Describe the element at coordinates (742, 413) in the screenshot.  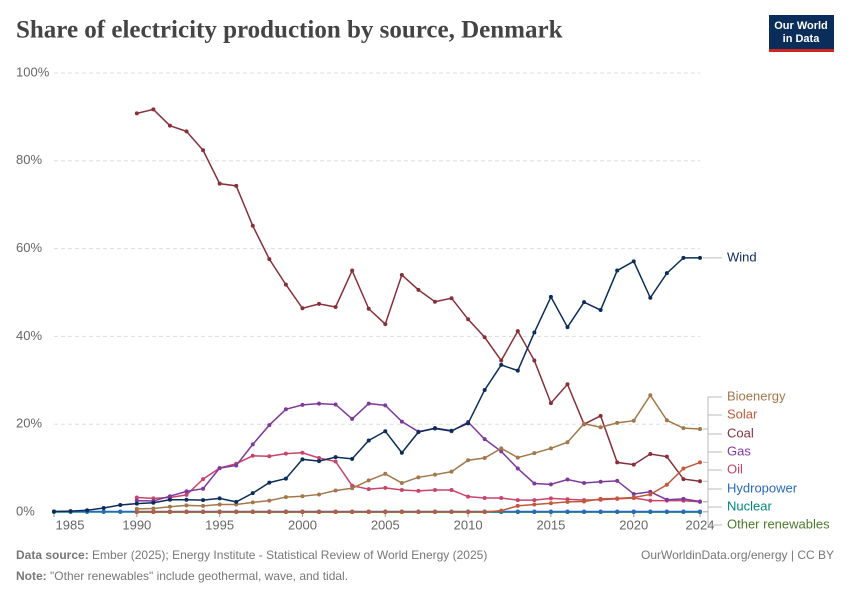
I see `legend-label: Solar` at that location.